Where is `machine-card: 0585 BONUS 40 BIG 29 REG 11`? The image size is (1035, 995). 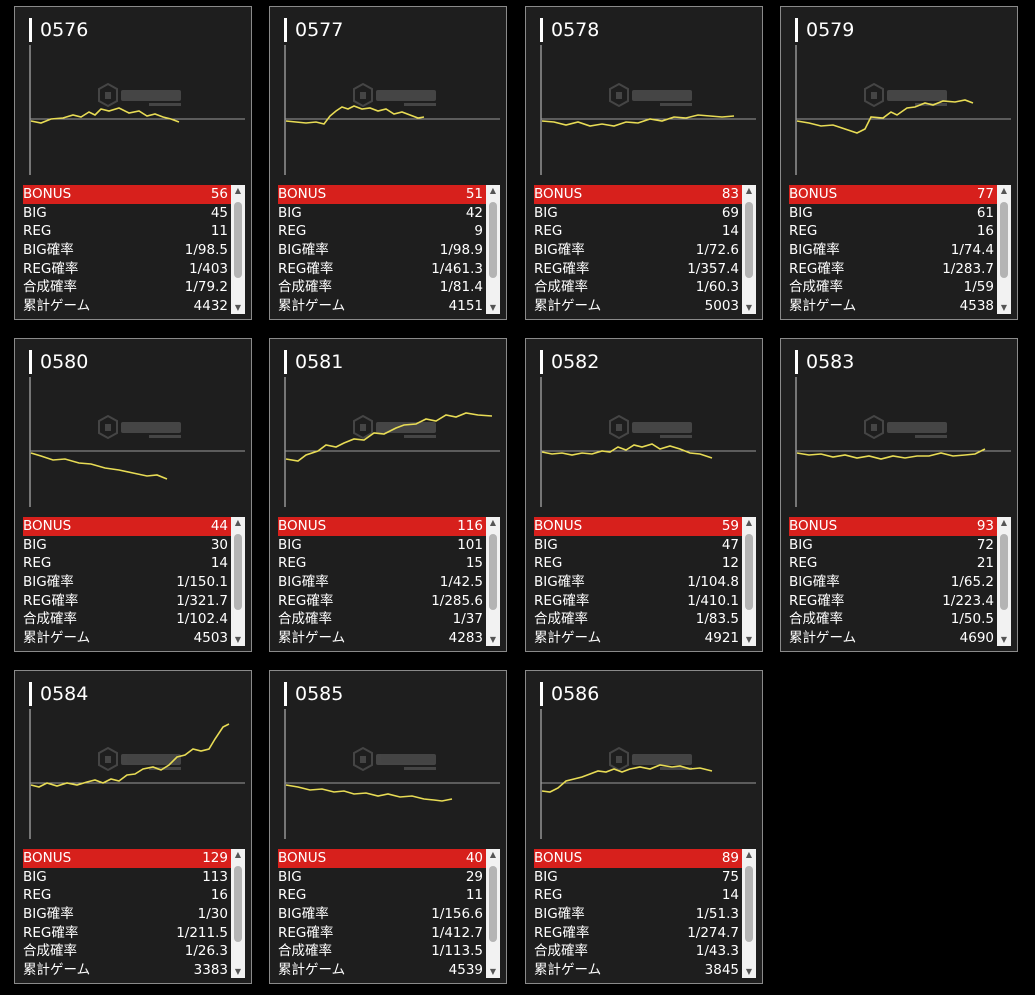
machine-card: 0585 BONUS 40 BIG 29 REG 11 is located at coordinates (388, 827).